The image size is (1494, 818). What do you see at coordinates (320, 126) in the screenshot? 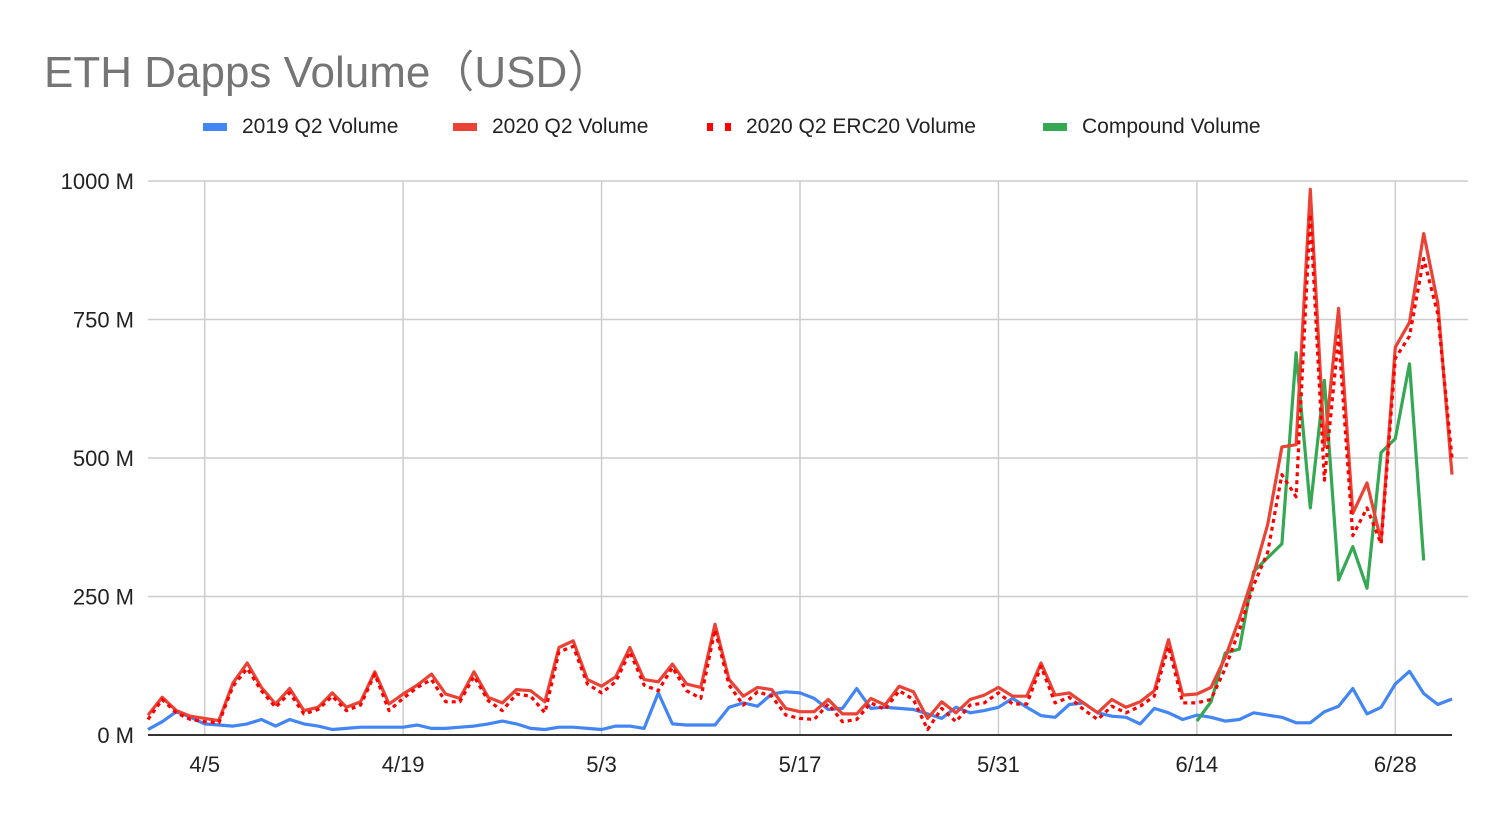
I see `legend-label: 2019 Q2 Volume` at bounding box center [320, 126].